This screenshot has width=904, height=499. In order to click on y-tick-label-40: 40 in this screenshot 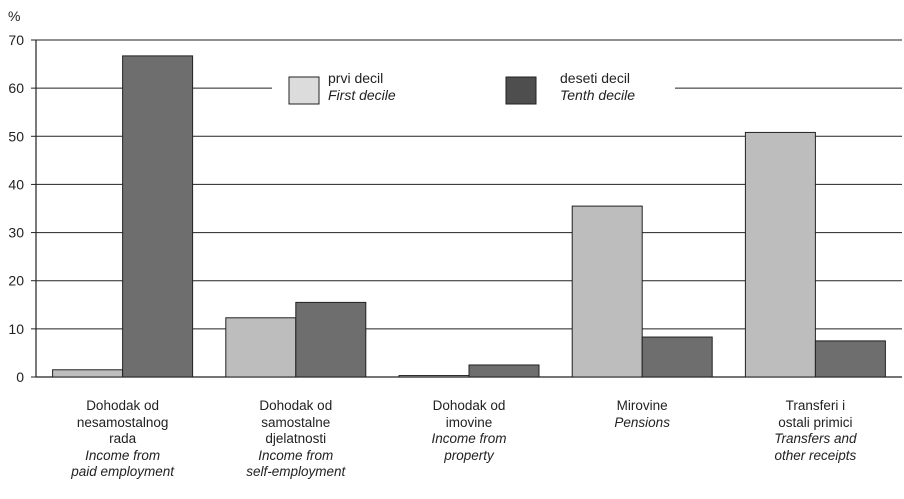, I will do `click(16, 184)`.